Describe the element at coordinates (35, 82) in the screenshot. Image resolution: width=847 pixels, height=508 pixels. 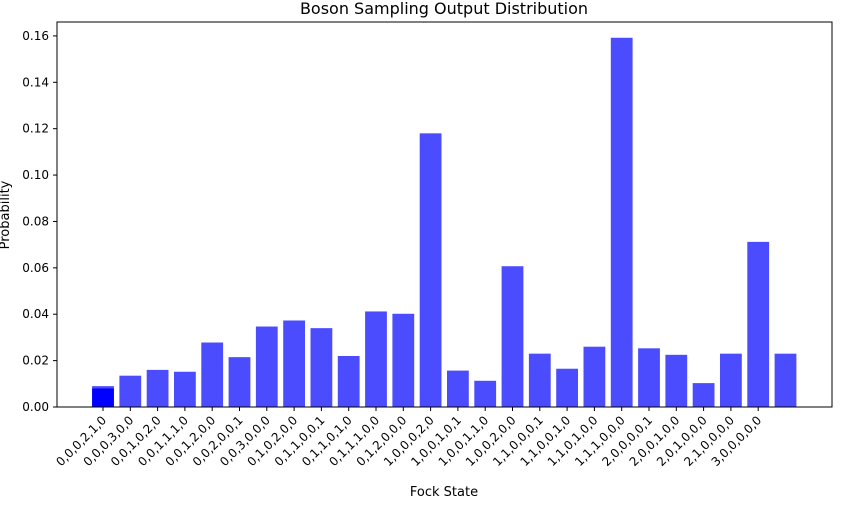
I see `y-tick-label: 0.14` at that location.